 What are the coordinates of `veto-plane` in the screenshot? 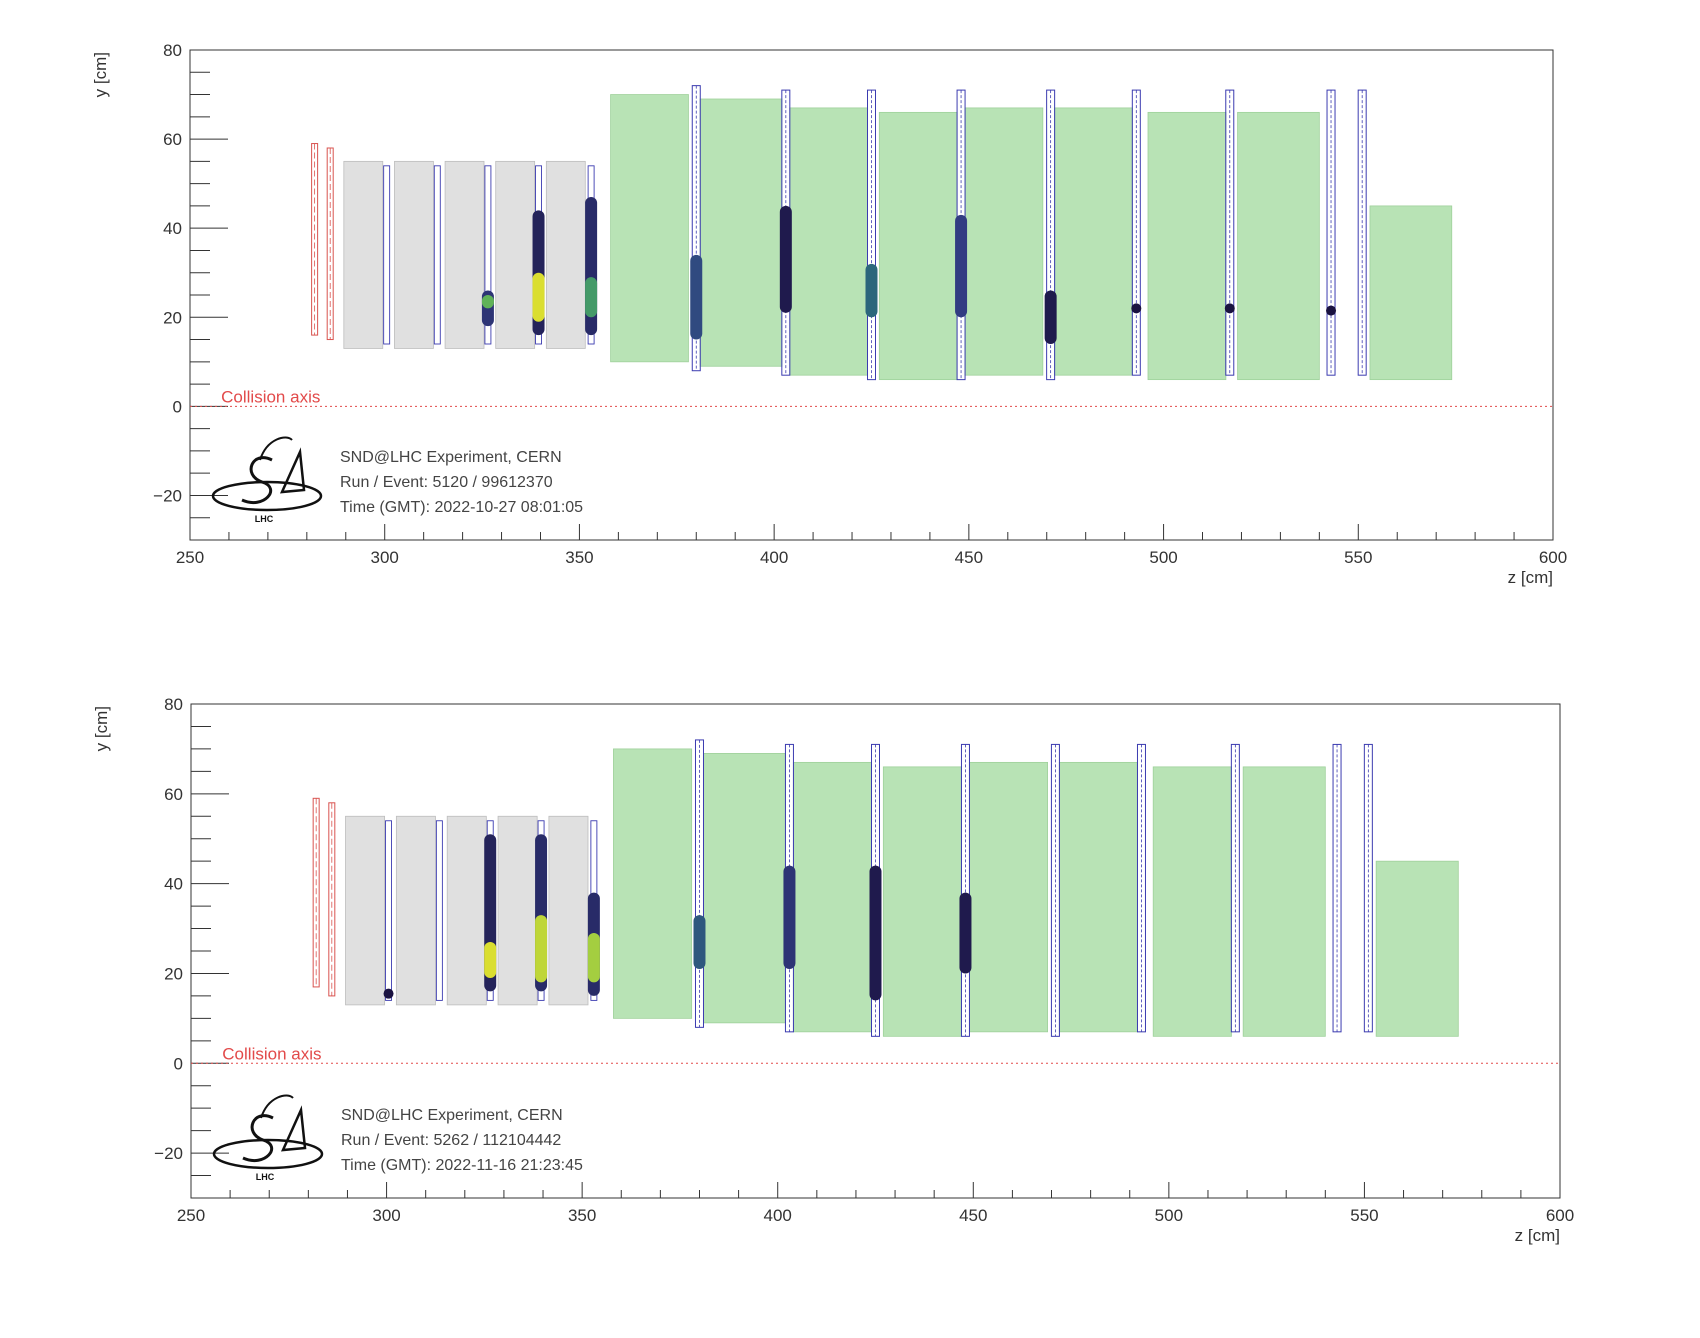 It's located at (316, 892).